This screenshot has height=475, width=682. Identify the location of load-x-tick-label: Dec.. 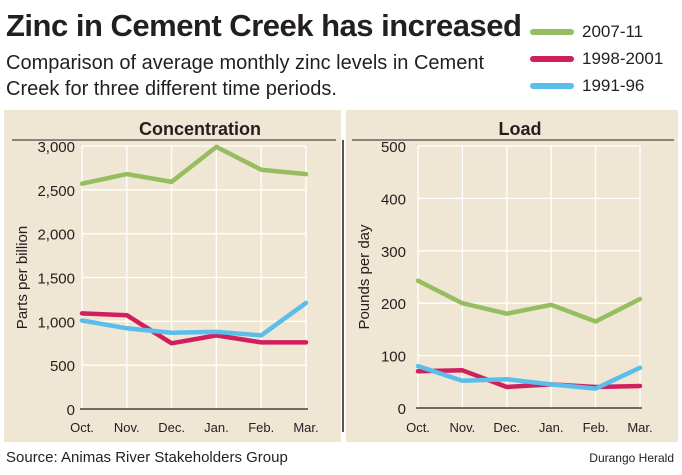
(506, 427).